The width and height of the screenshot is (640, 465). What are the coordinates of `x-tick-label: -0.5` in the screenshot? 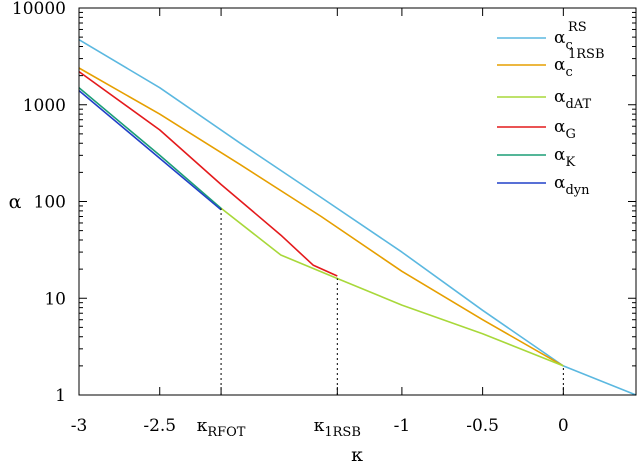 It's located at (482, 426).